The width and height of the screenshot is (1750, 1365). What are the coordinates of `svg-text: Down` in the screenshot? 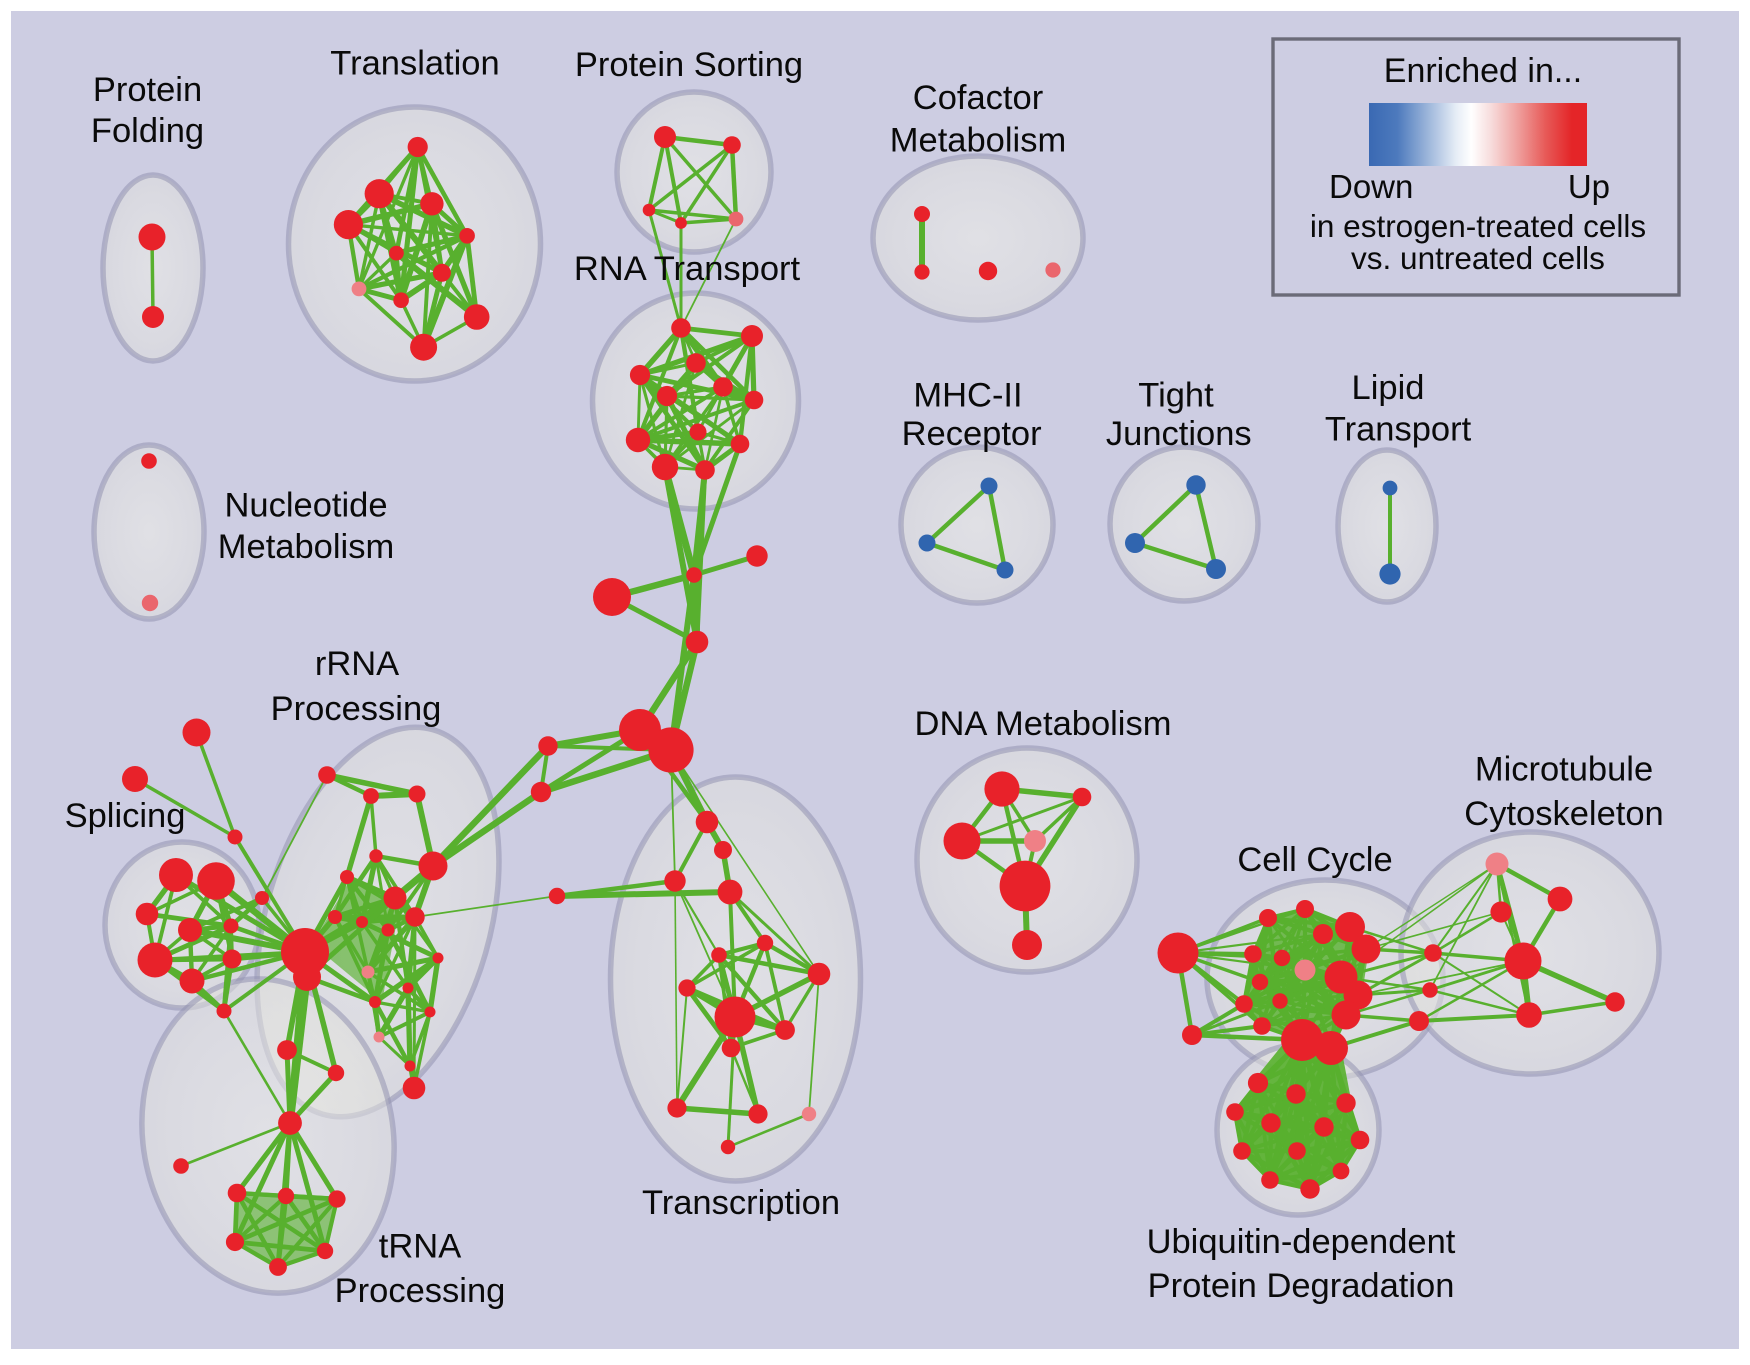 It's located at (1371, 186).